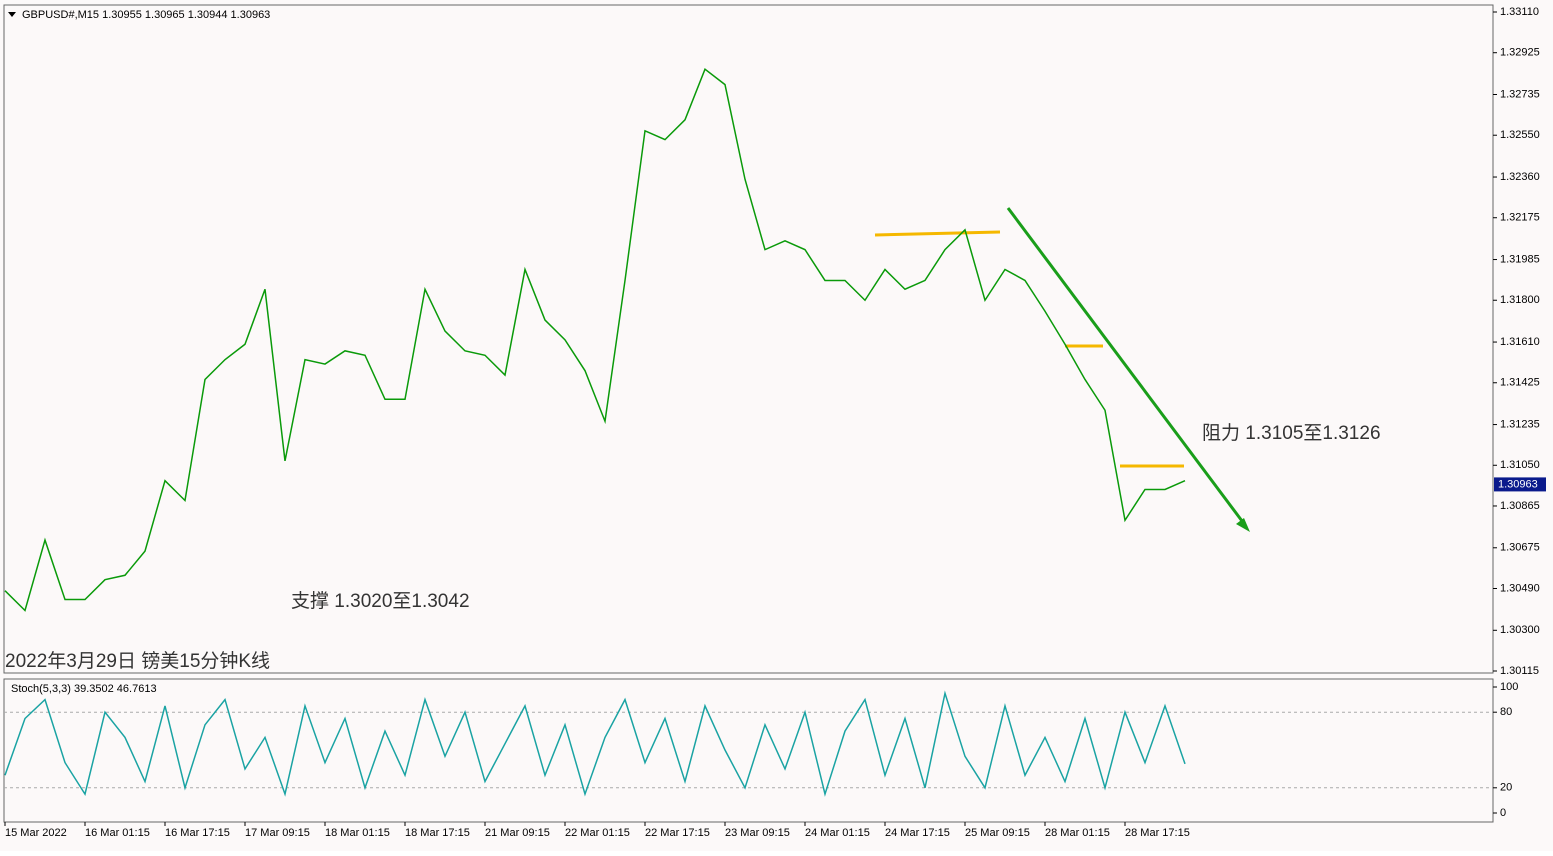 This screenshot has height=856, width=1553. Describe the element at coordinates (1126, 366) in the screenshot. I see `trend-arrow` at that location.